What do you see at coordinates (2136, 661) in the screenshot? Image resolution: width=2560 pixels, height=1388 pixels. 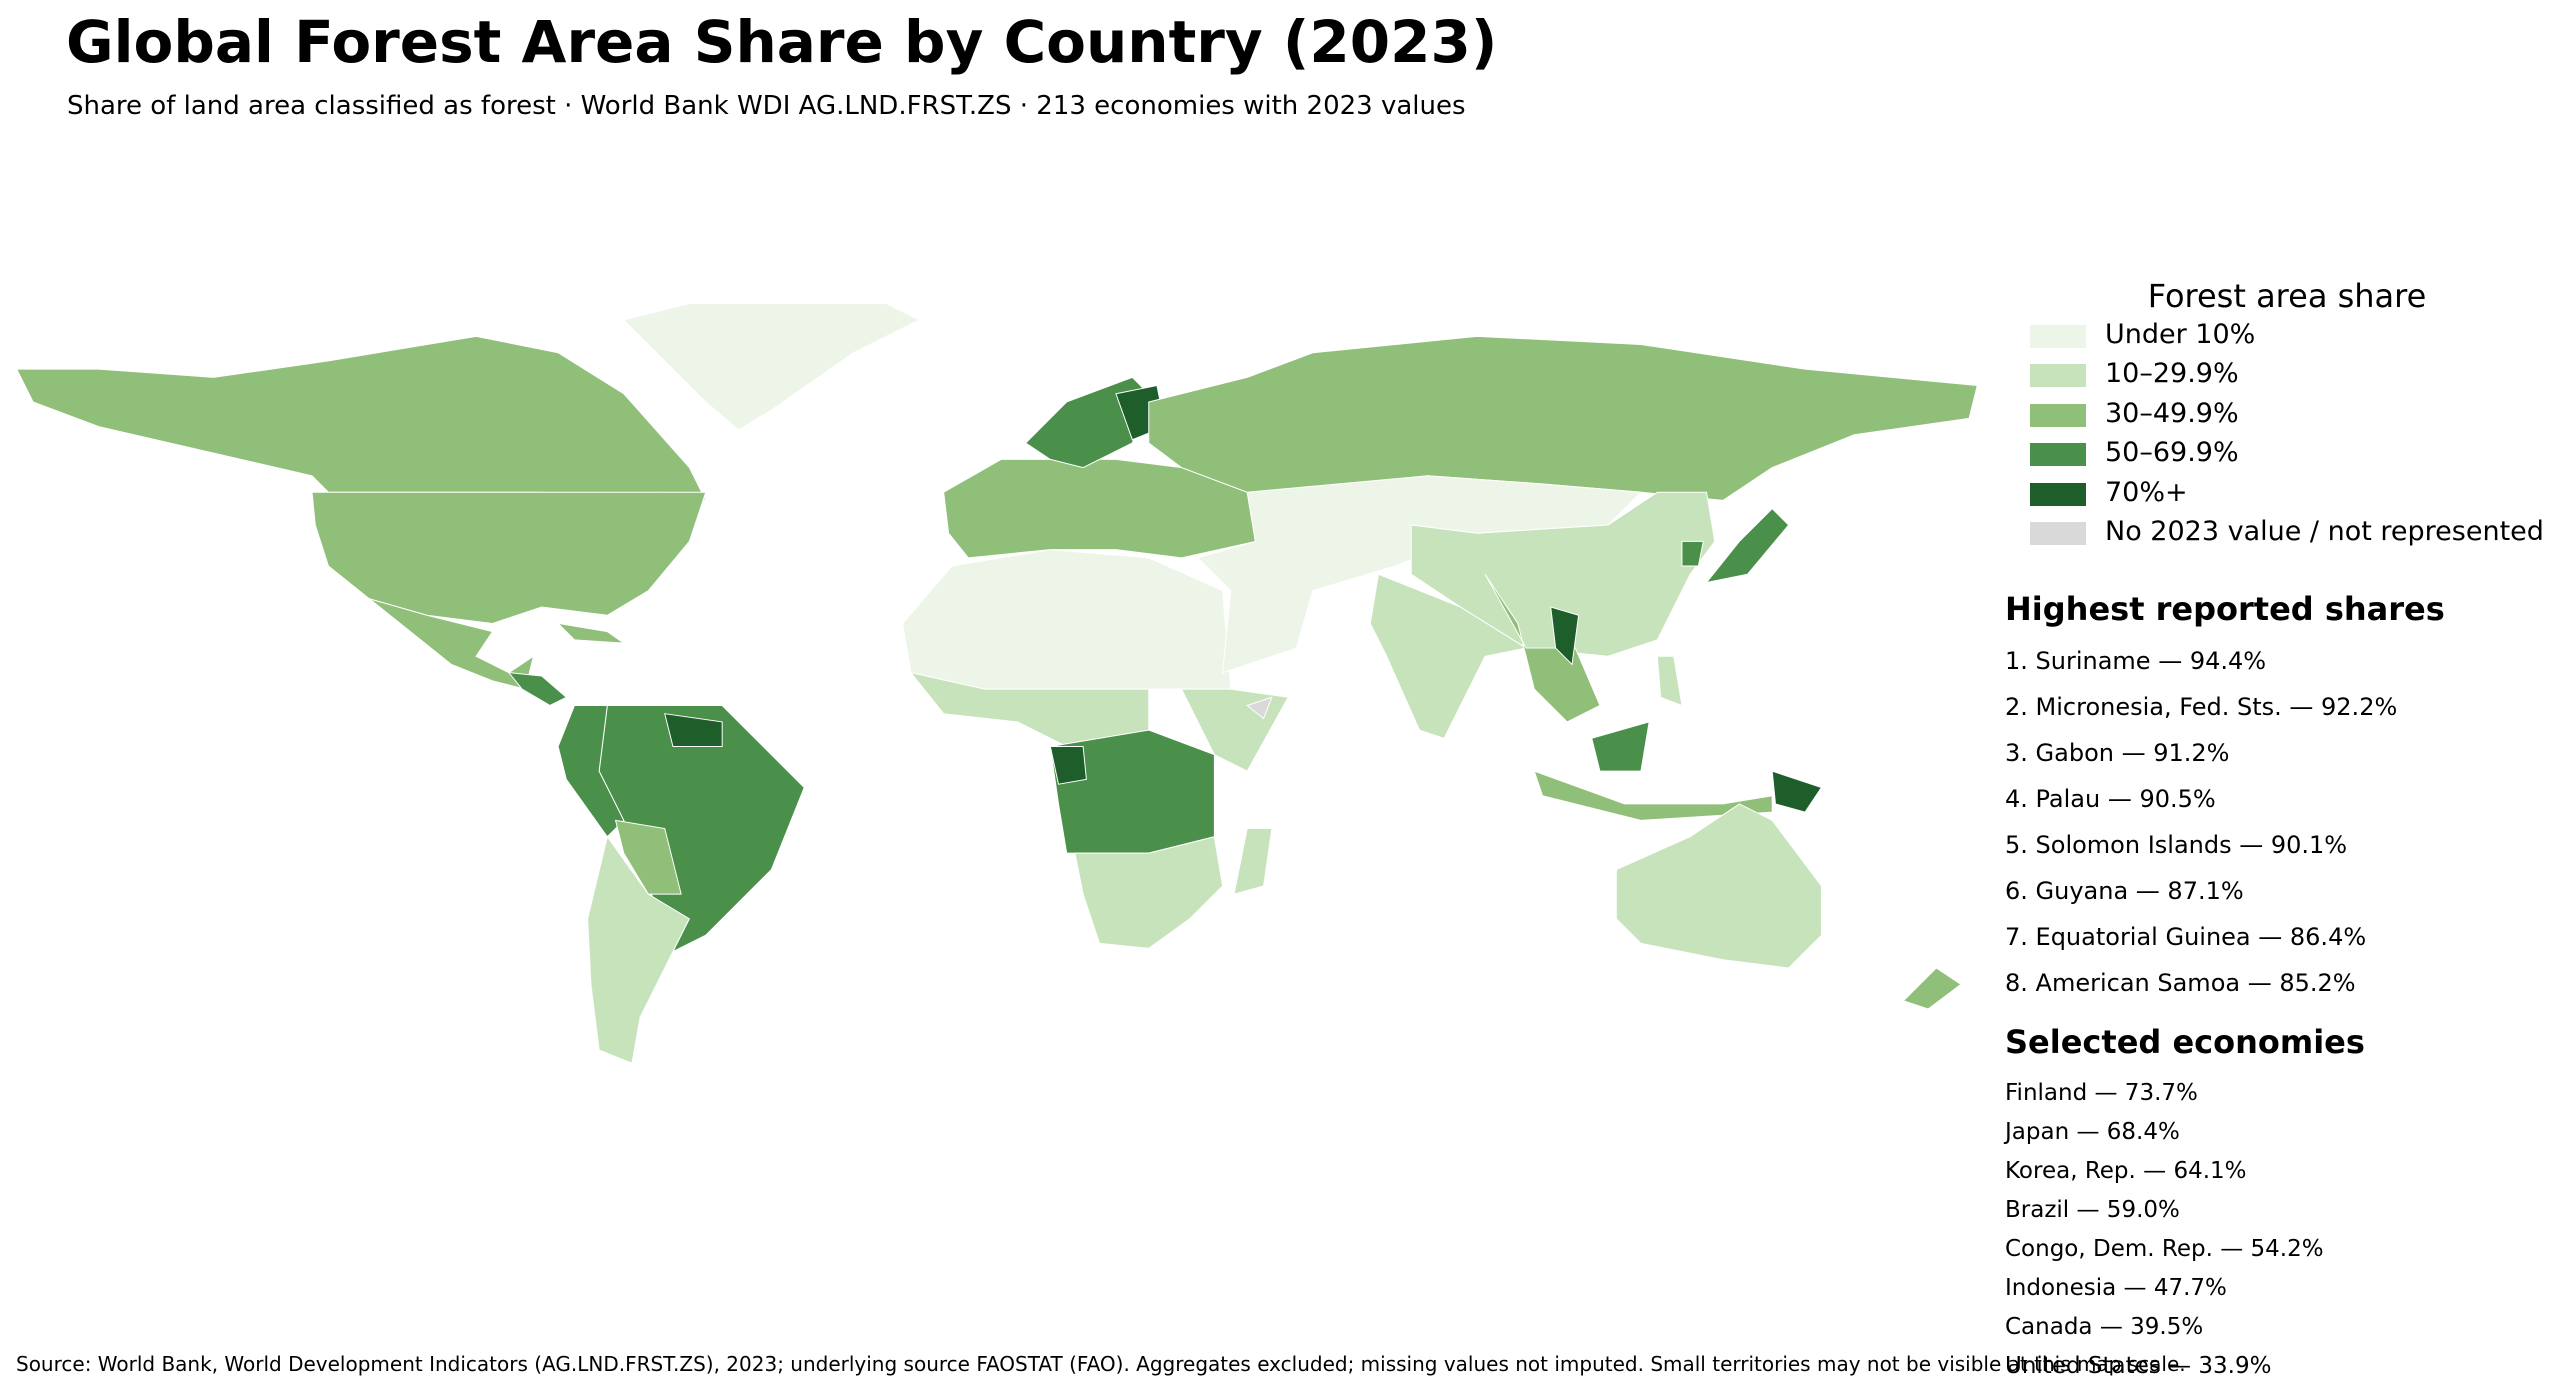 I see `highest-item: 1. Suriname — 94.4%` at bounding box center [2136, 661].